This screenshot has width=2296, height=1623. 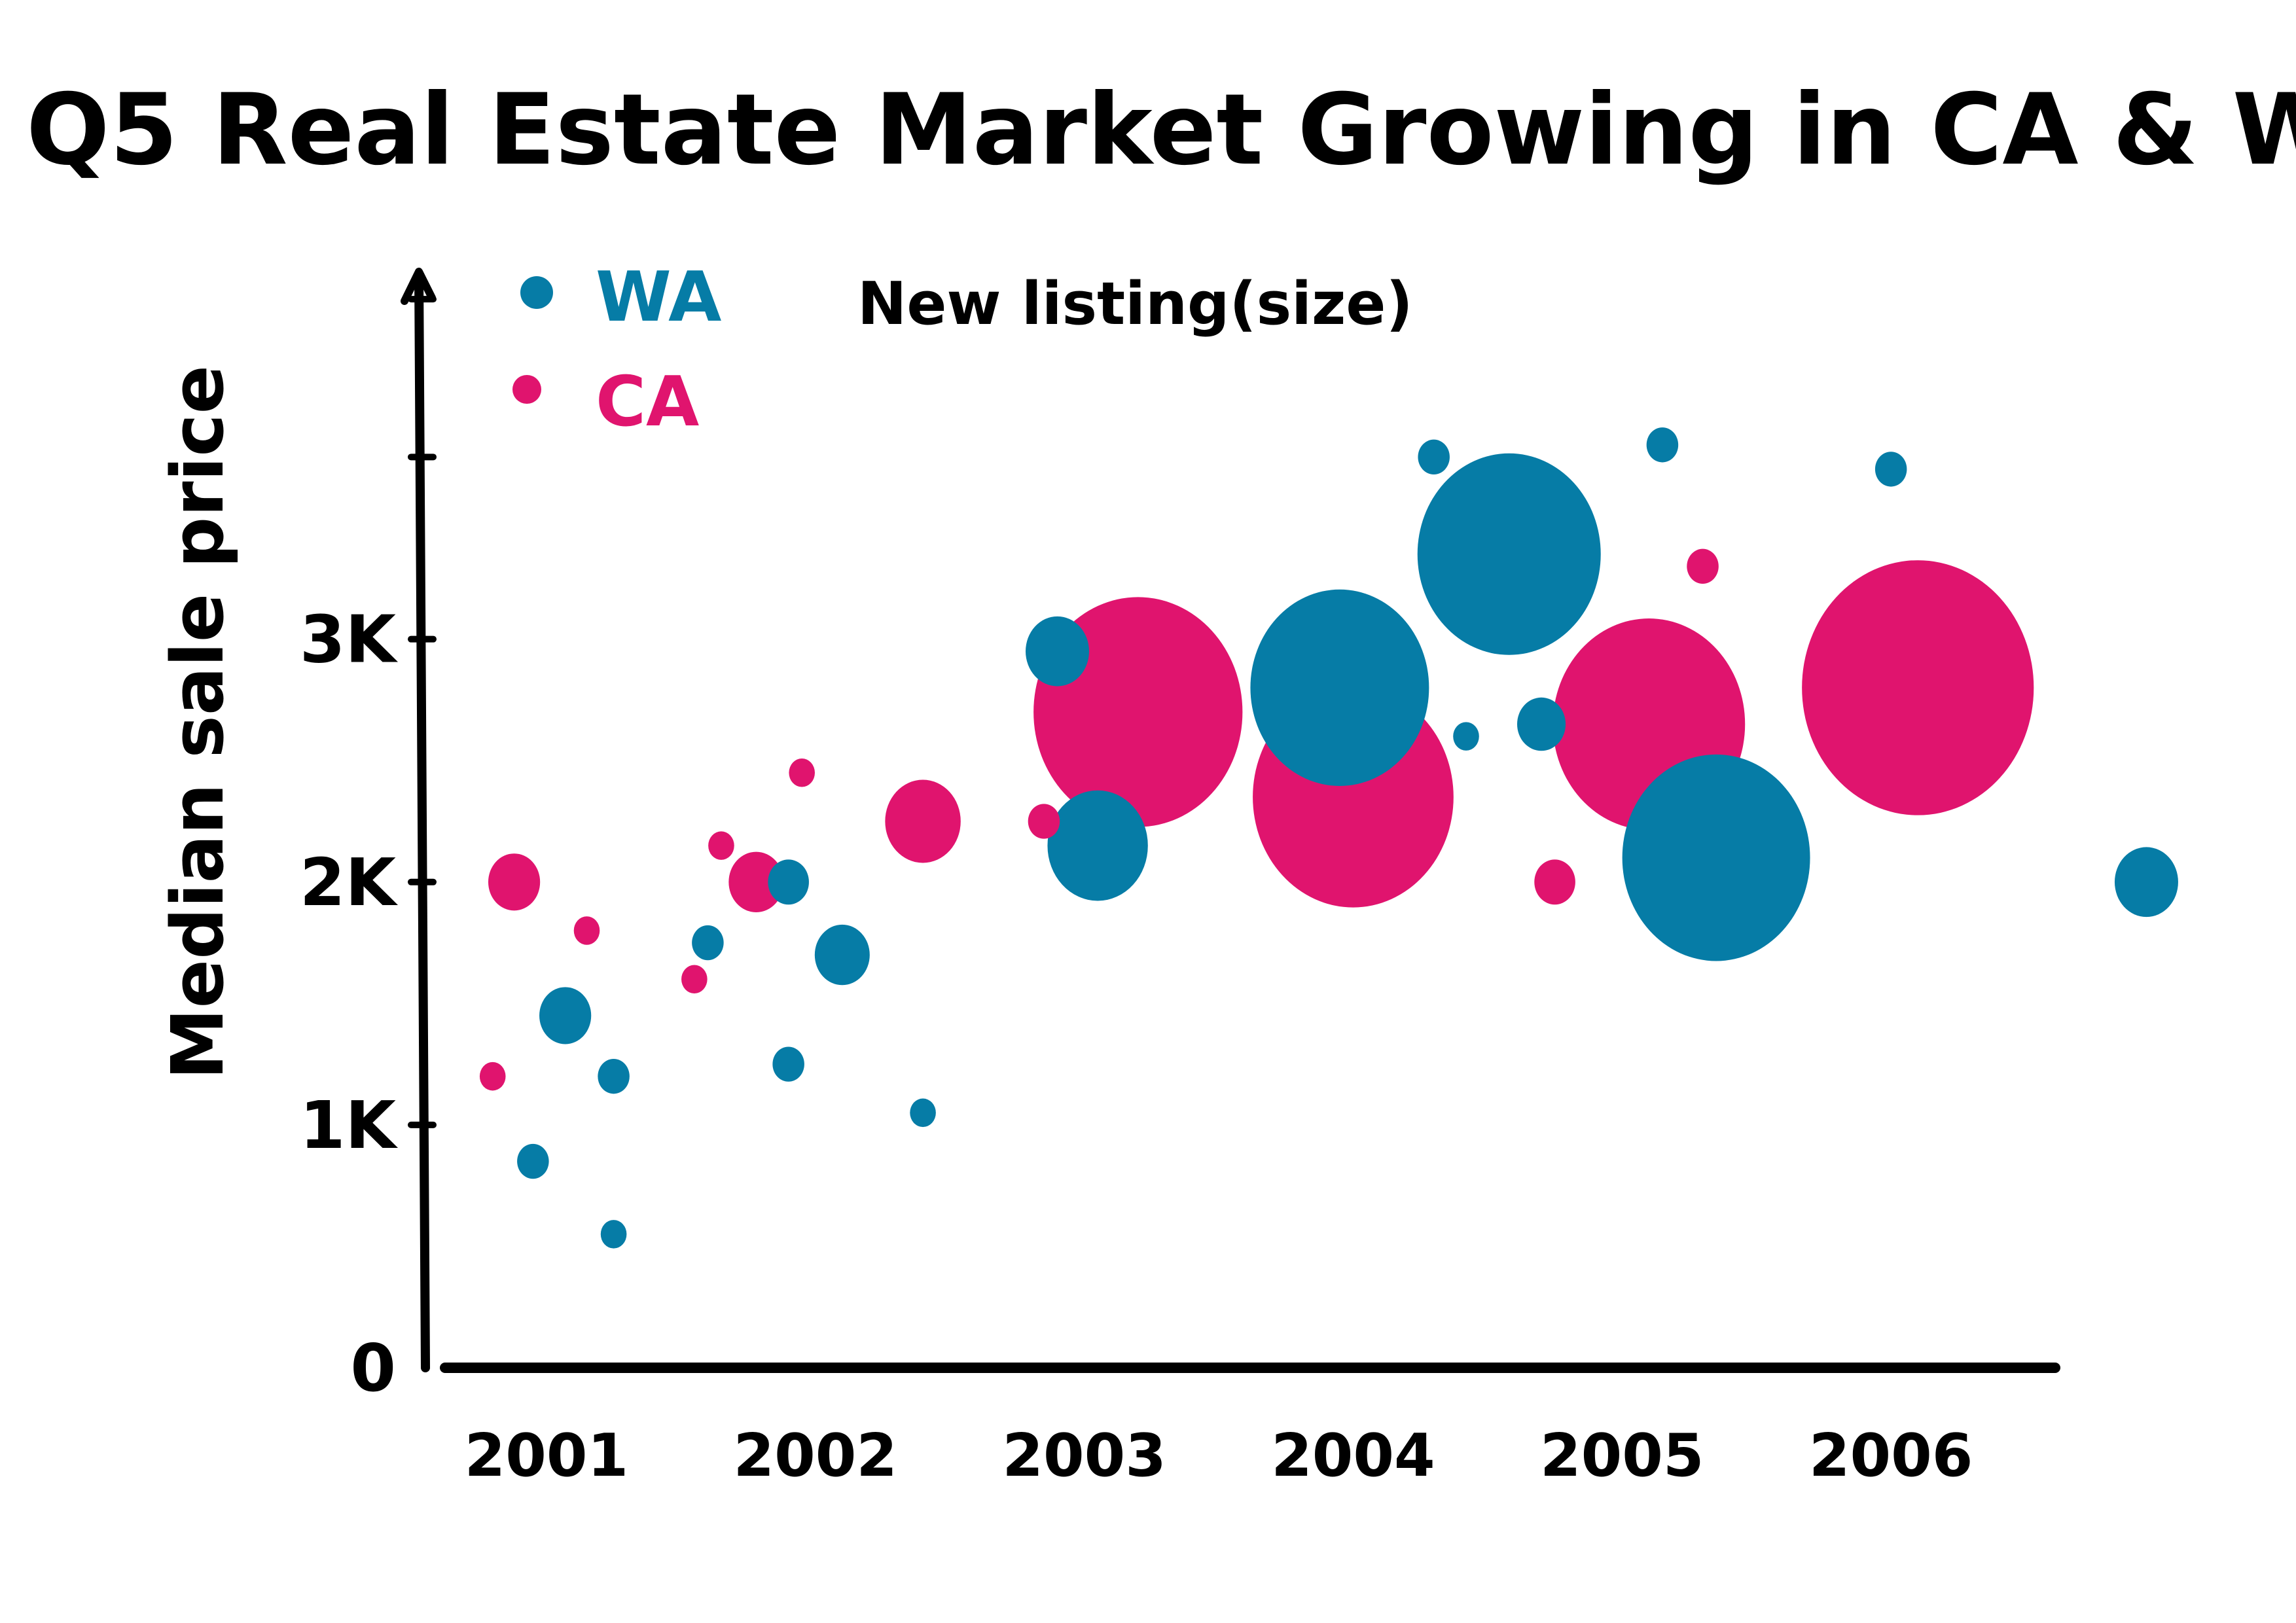 What do you see at coordinates (422, 821) in the screenshot?
I see `y-axis` at bounding box center [422, 821].